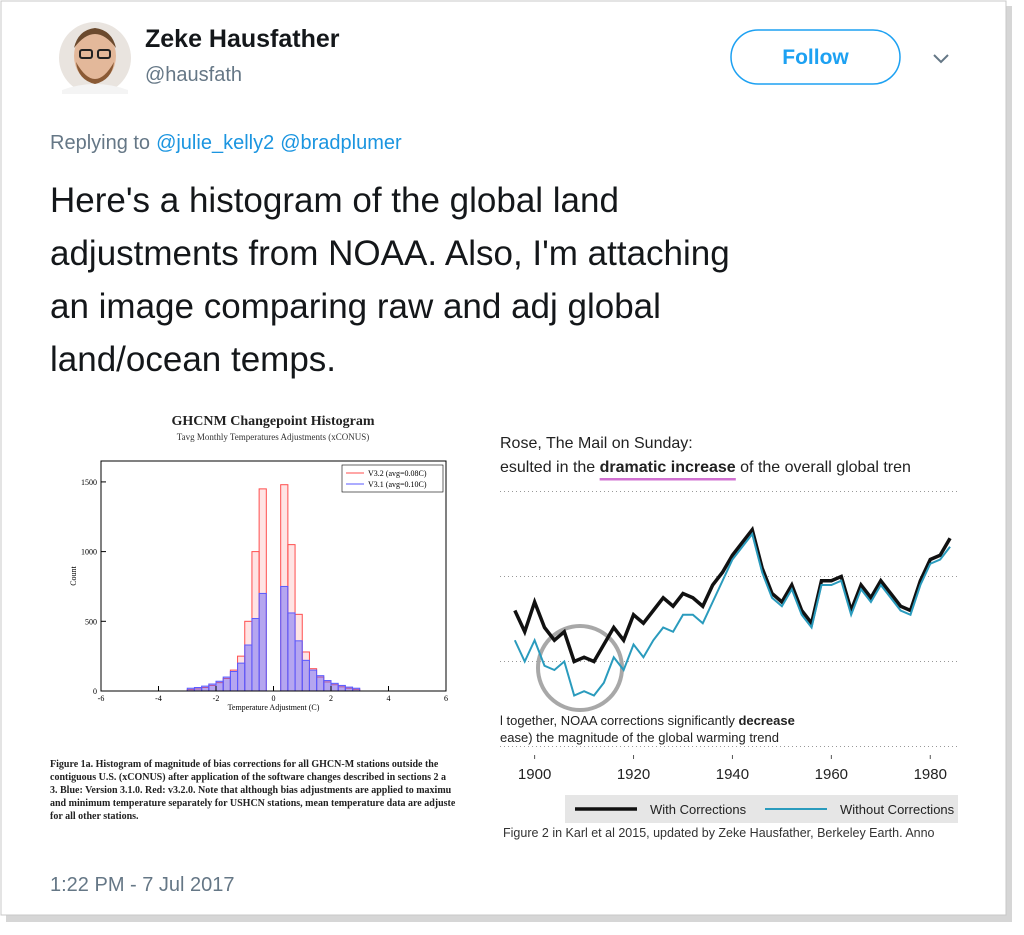  What do you see at coordinates (95, 691) in the screenshot?
I see `y-tick-label: 0` at bounding box center [95, 691].